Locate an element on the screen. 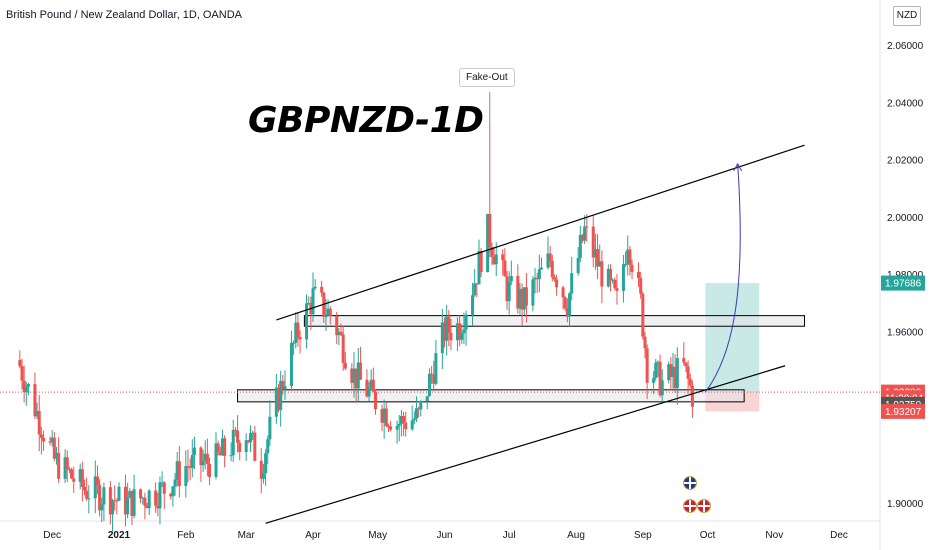 The width and height of the screenshot is (932, 550). price-tag-4: 1.93207 is located at coordinates (903, 412).